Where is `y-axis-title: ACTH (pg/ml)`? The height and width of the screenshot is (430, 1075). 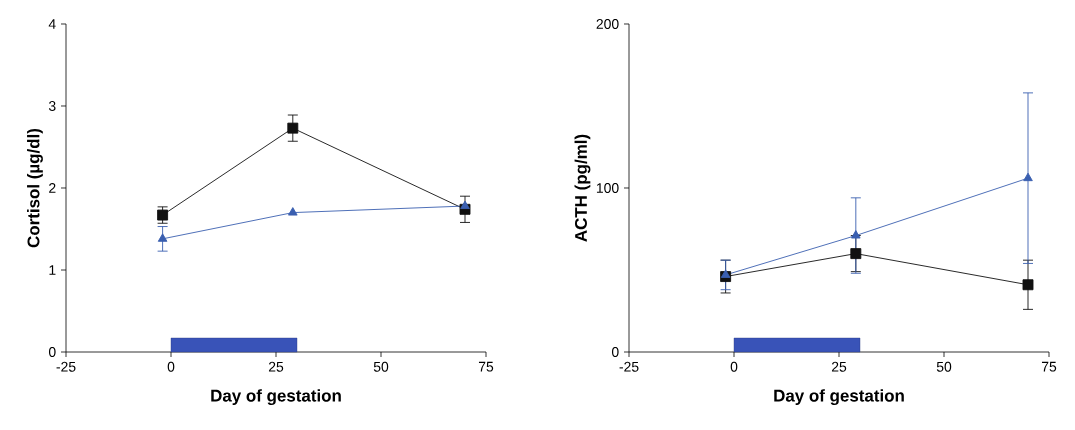 y-axis-title: ACTH (pg/ml) is located at coordinates (582, 188).